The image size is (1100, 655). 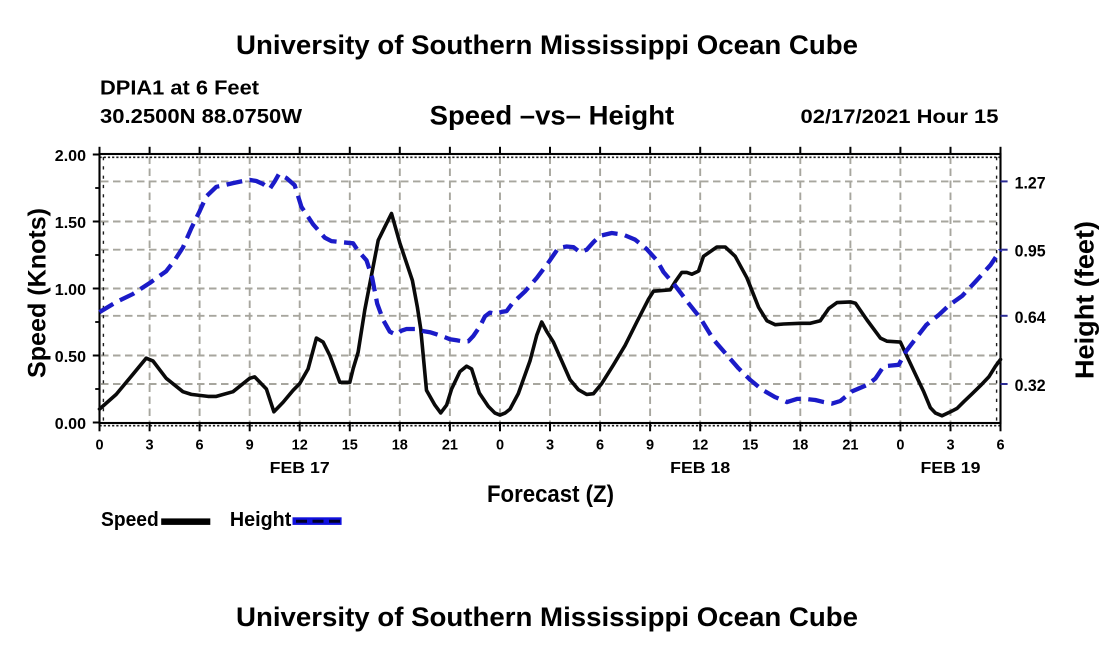 What do you see at coordinates (550, 494) in the screenshot?
I see `svg-text: Forecast (Z)` at bounding box center [550, 494].